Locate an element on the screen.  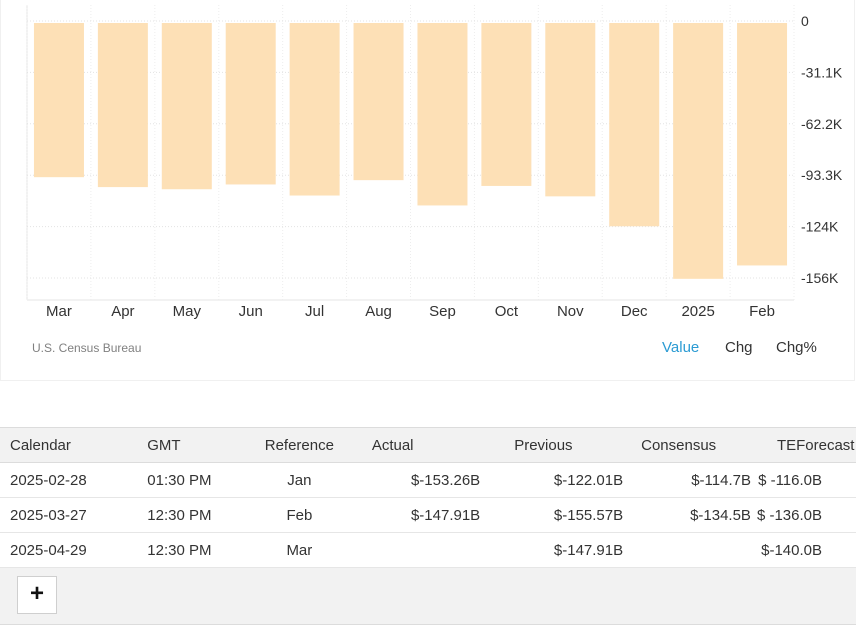
cell-previous: $-147.91B is located at coordinates (558, 550).